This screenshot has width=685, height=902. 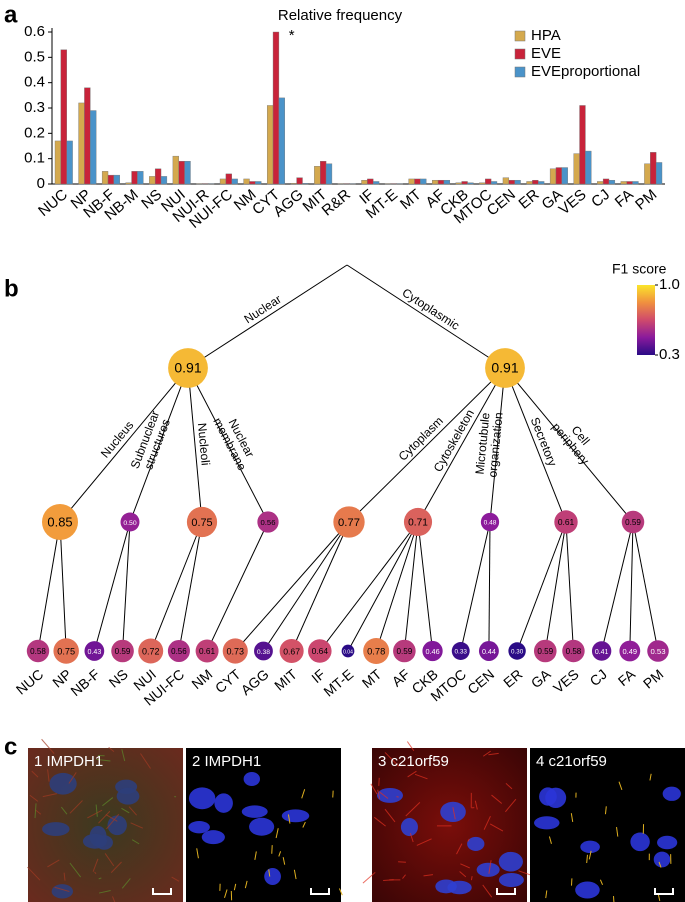 What do you see at coordinates (207, 651) in the screenshot?
I see `node-score: 0.61` at bounding box center [207, 651].